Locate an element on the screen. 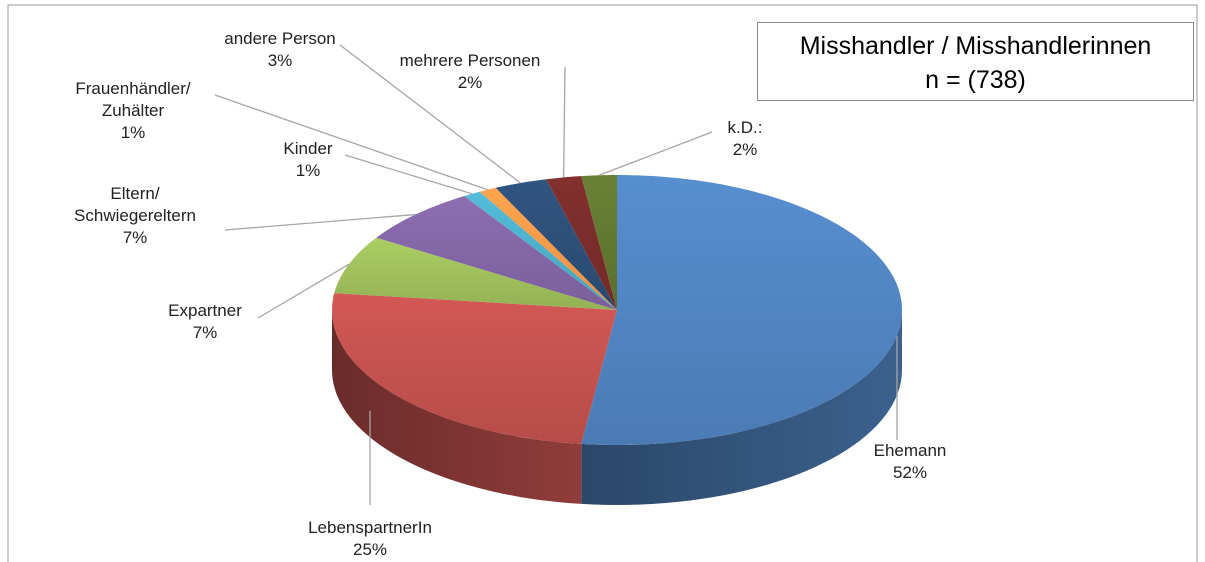 This screenshot has height=562, width=1205. chart-title: Misshandler / Misshandlerinnen is located at coordinates (975, 46).